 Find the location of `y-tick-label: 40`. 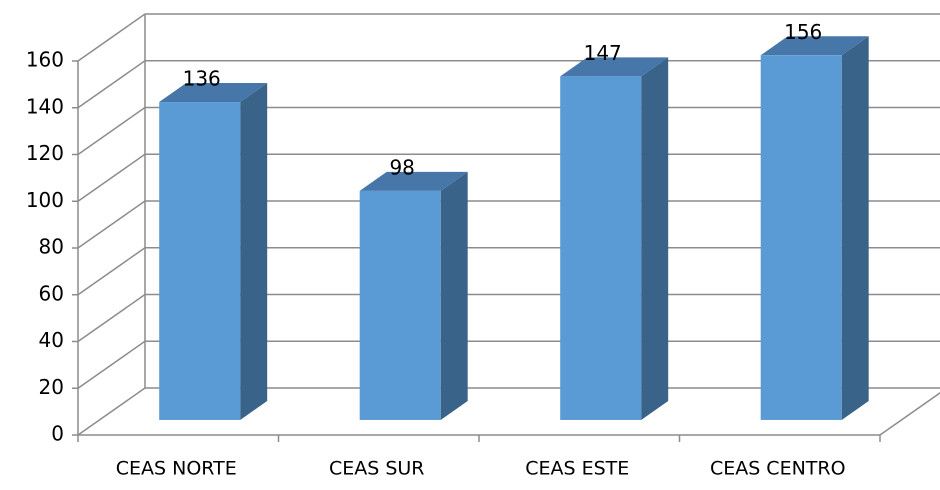

y-tick-label: 40 is located at coordinates (51, 340).